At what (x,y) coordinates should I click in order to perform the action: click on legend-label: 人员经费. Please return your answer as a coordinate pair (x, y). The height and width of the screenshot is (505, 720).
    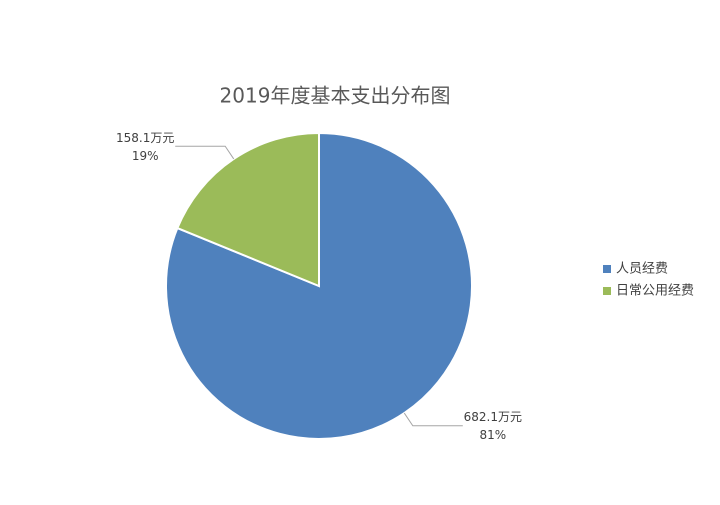
    Looking at the image, I should click on (642, 269).